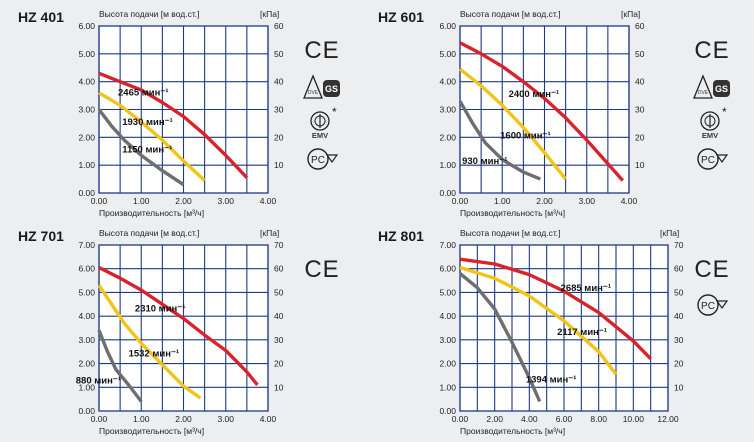 This screenshot has height=442, width=754. What do you see at coordinates (401, 17) in the screenshot?
I see `model-title: HZ 601` at bounding box center [401, 17].